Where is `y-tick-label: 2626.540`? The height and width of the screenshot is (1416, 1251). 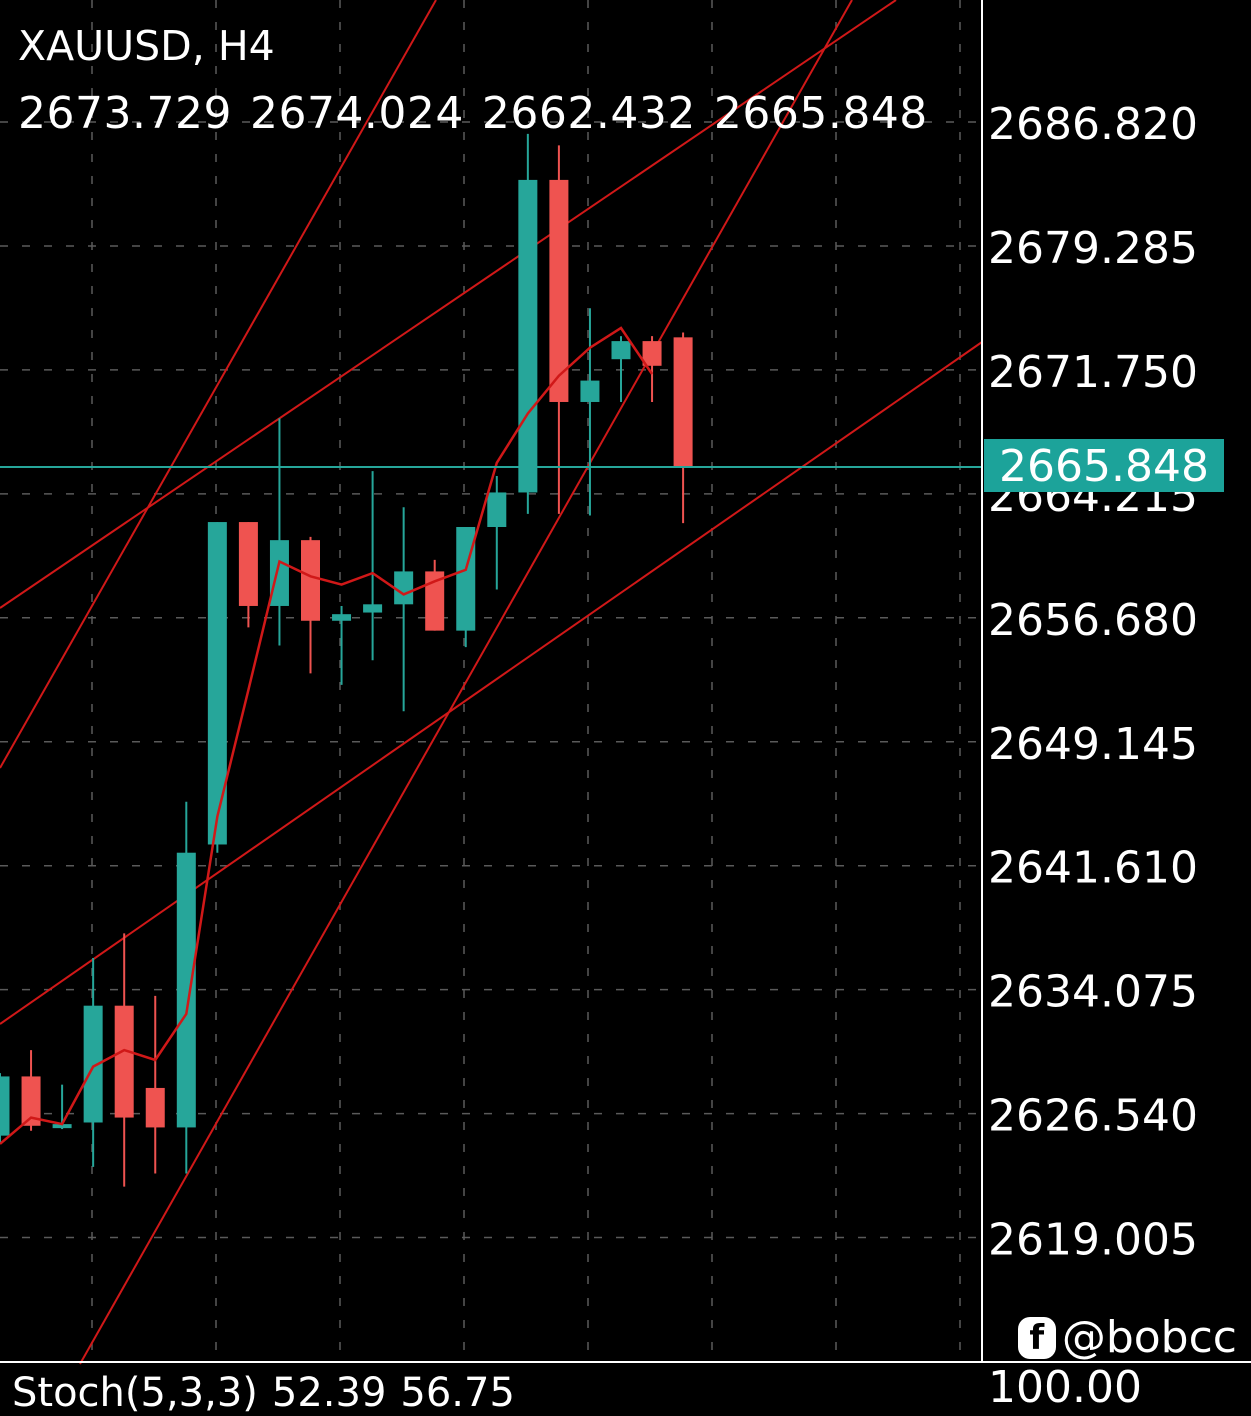
y-tick-label: 2626.540 is located at coordinates (1093, 1116).